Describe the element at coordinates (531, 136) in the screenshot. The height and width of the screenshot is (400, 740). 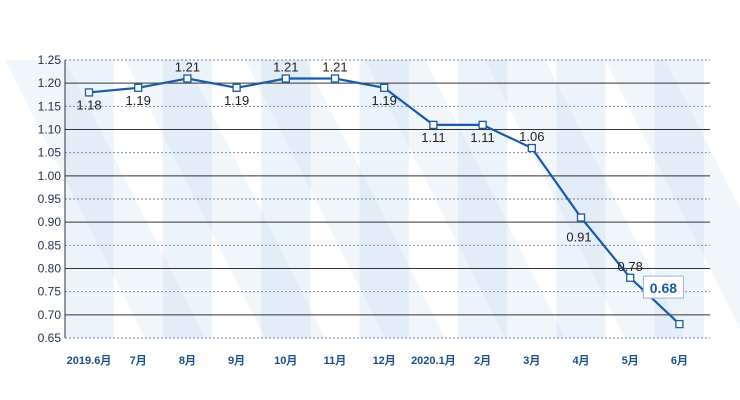
I see `data-label: 1.06` at that location.